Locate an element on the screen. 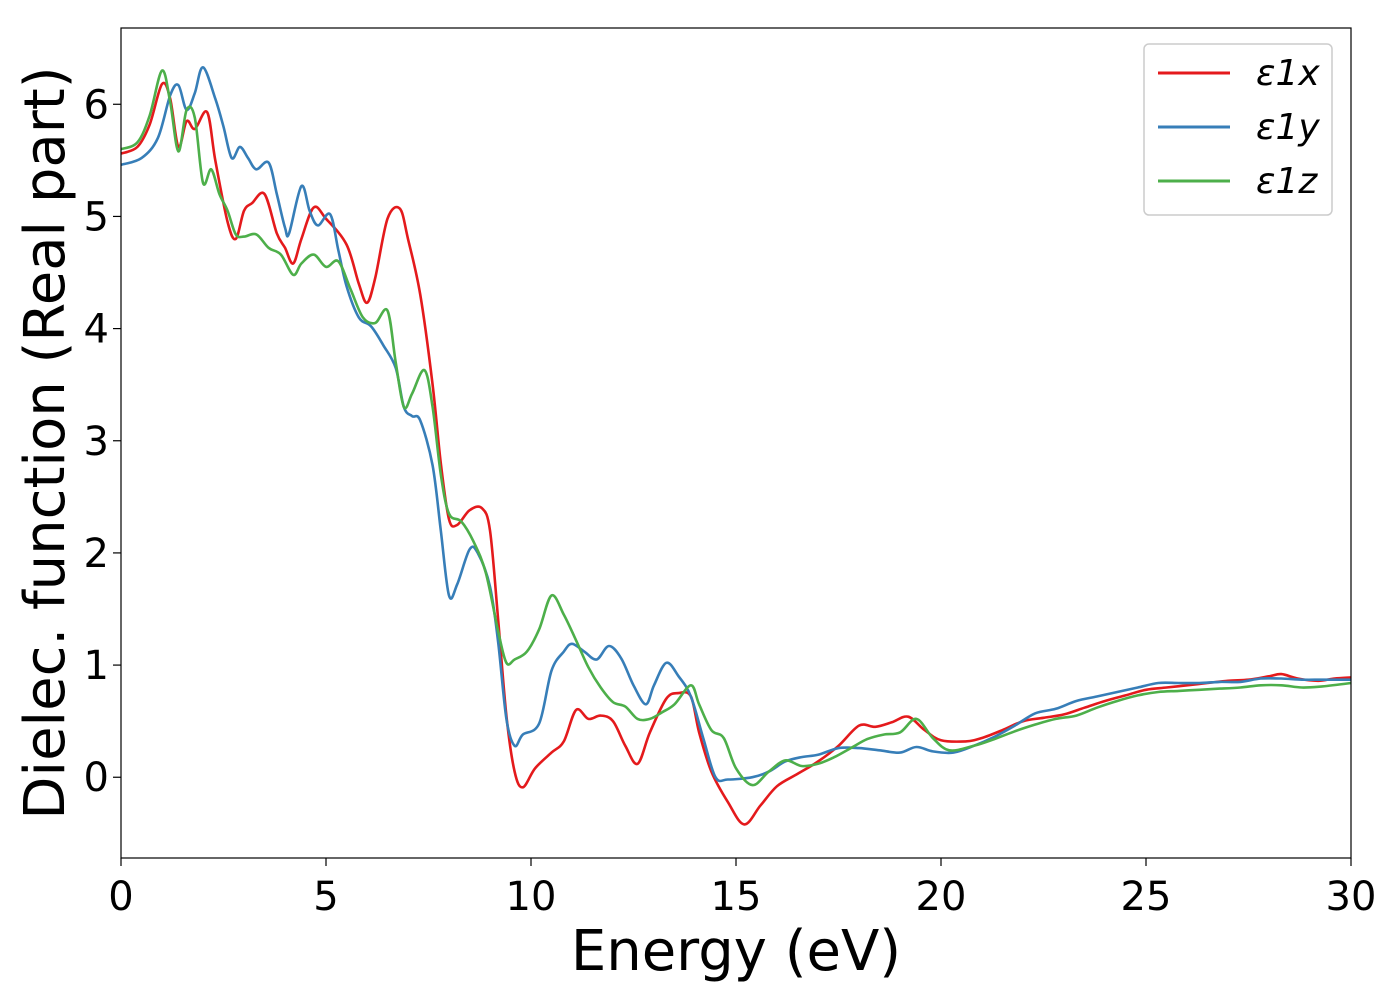 This screenshot has height=1000, width=1400. x-tick-label: 30 is located at coordinates (1351, 897).